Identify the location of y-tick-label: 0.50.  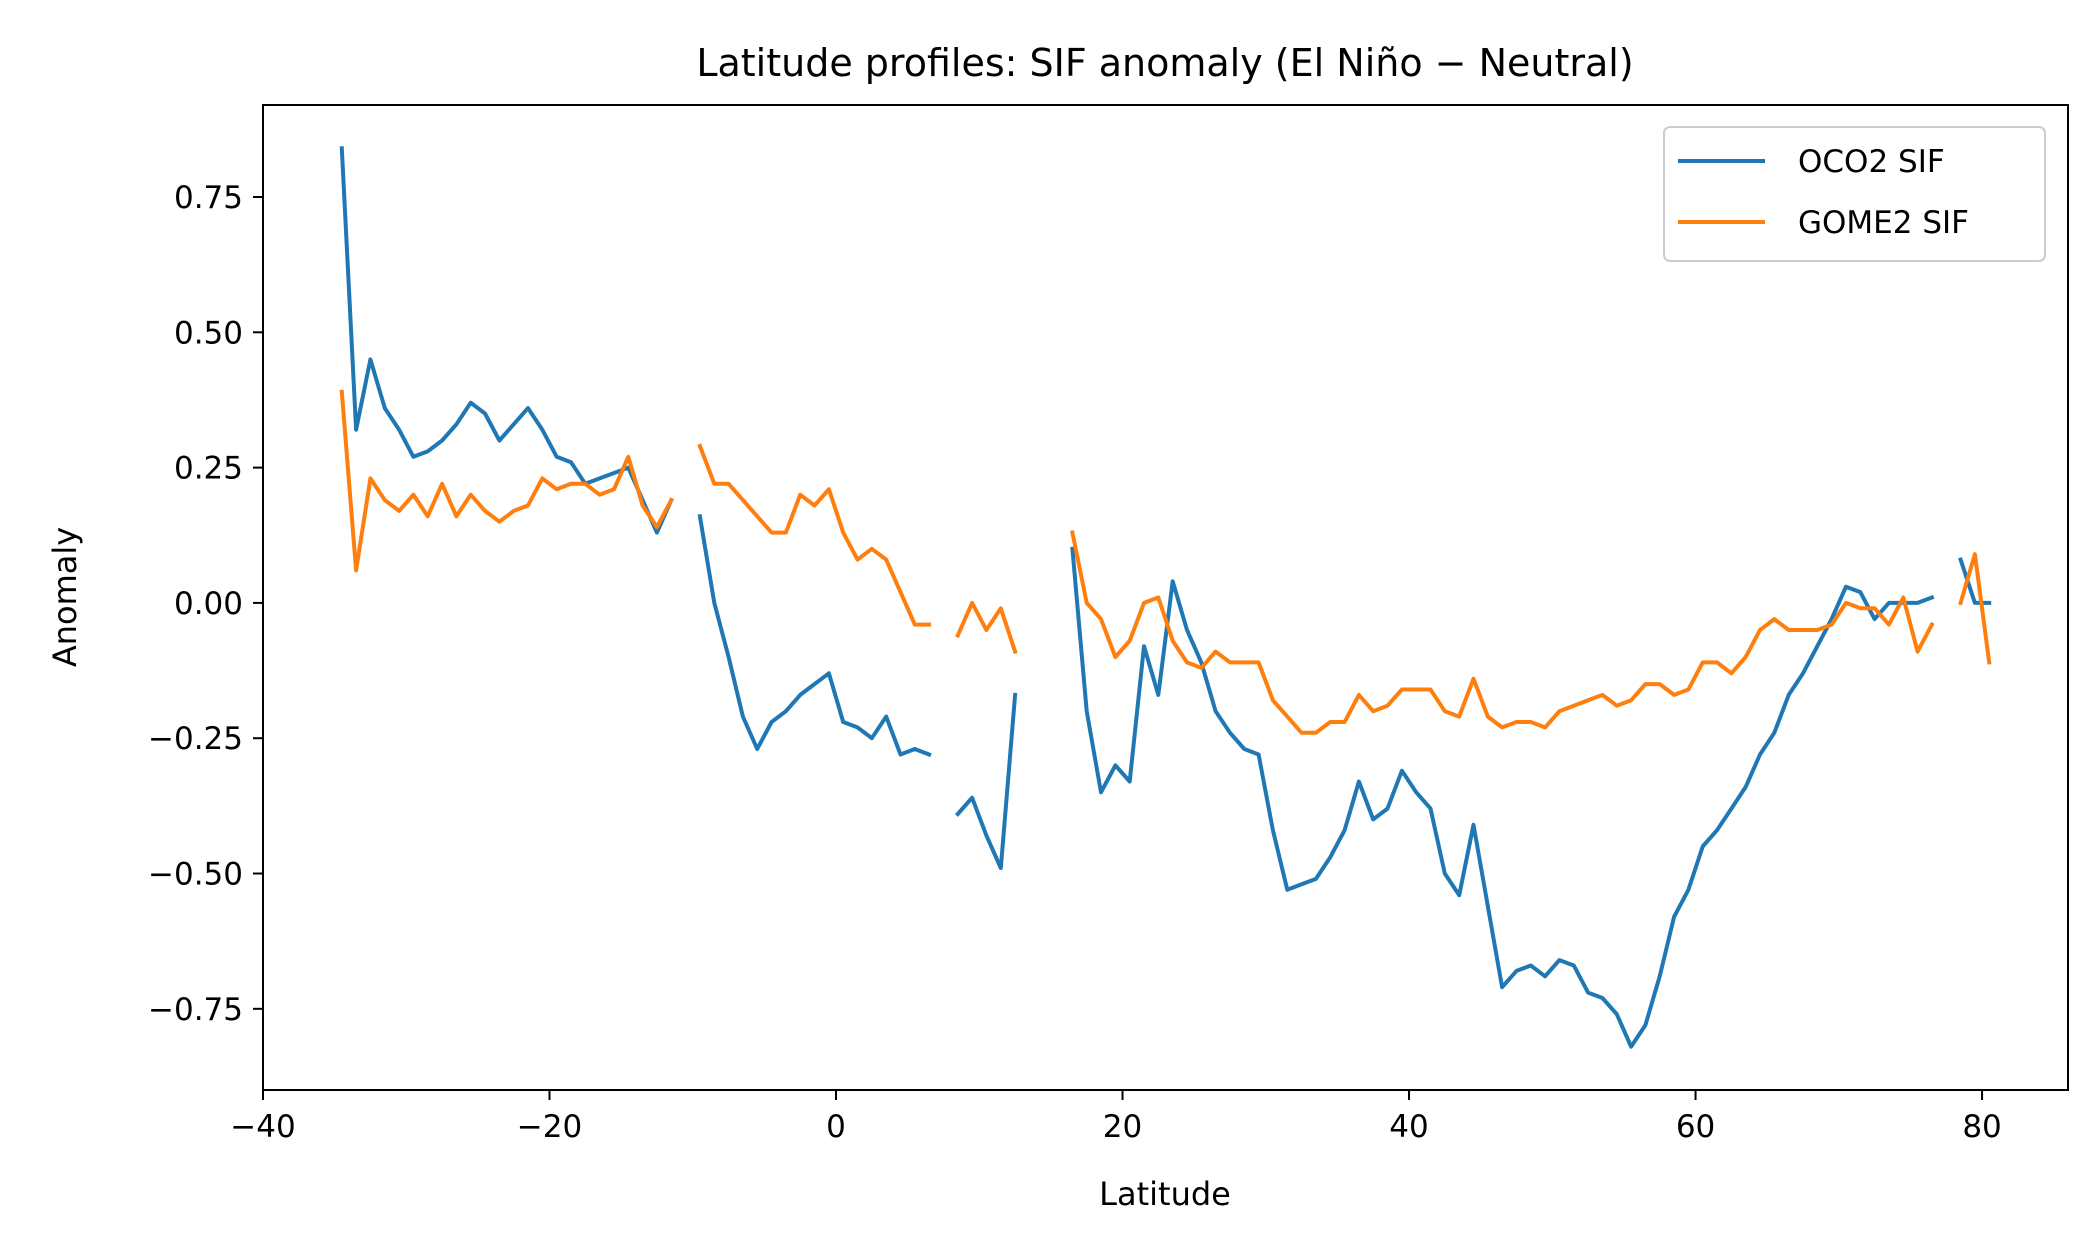
(208, 333).